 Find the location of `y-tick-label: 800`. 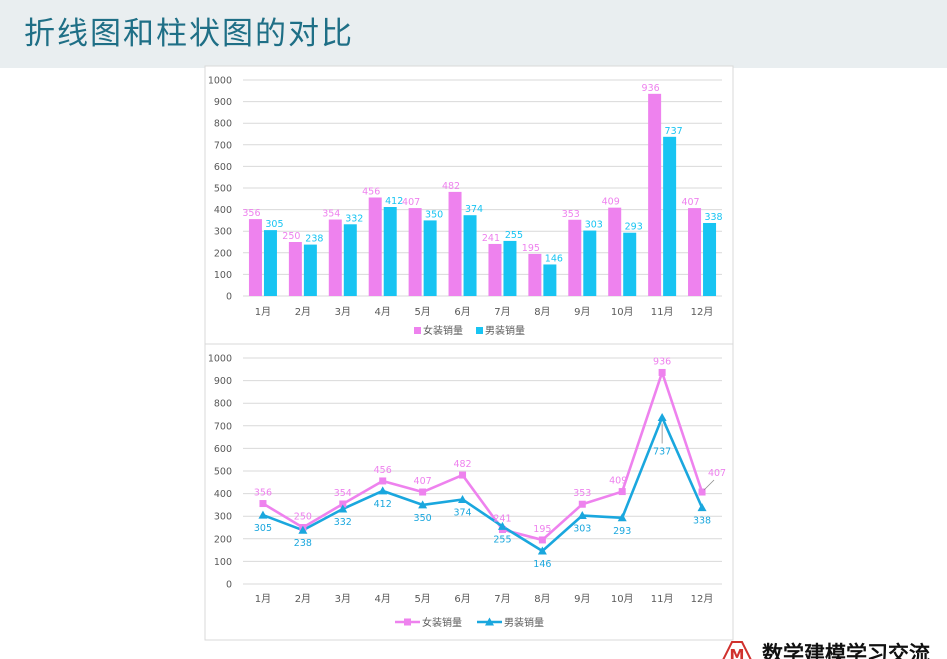

y-tick-label: 800 is located at coordinates (223, 124).